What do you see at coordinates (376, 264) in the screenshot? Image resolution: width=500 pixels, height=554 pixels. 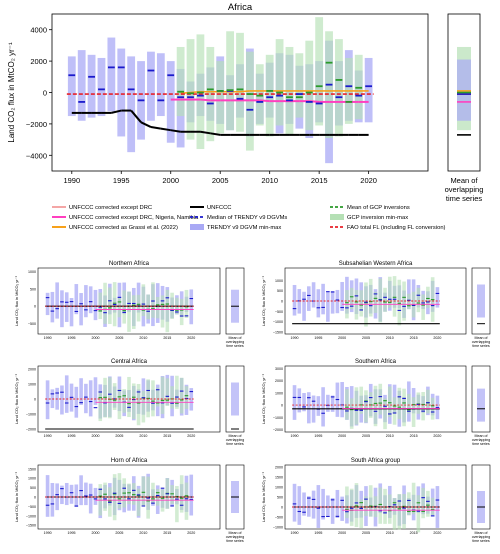 I see `panel-title: Subsahelian Western Africa` at bounding box center [376, 264].